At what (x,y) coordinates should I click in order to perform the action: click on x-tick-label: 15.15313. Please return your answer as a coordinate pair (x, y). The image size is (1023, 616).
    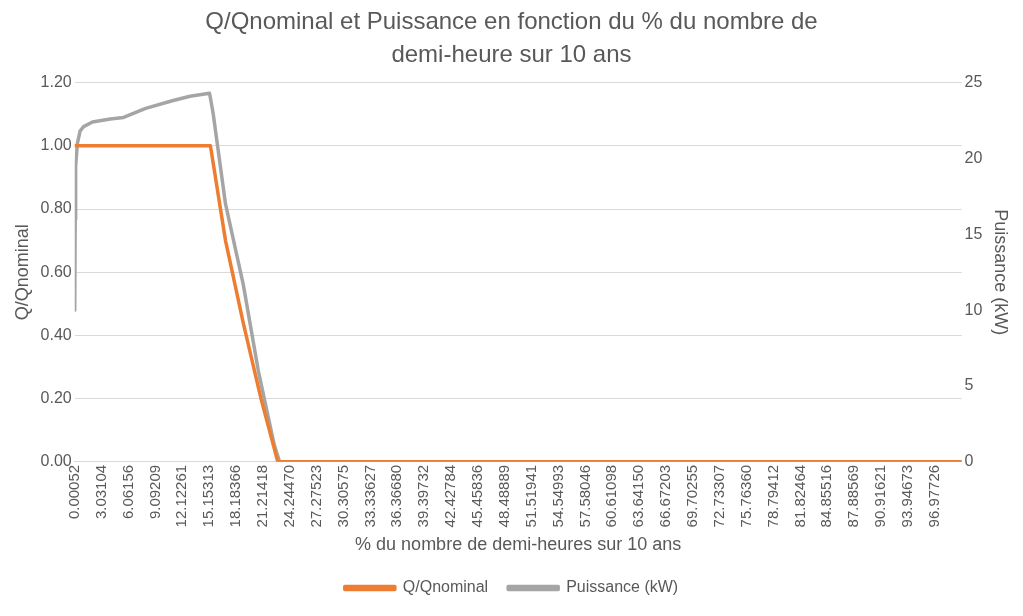
    Looking at the image, I should click on (208, 496).